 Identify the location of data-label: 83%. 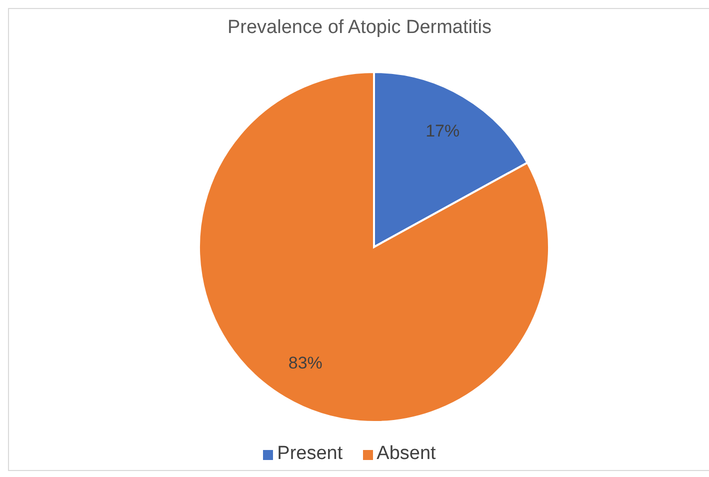
(305, 362).